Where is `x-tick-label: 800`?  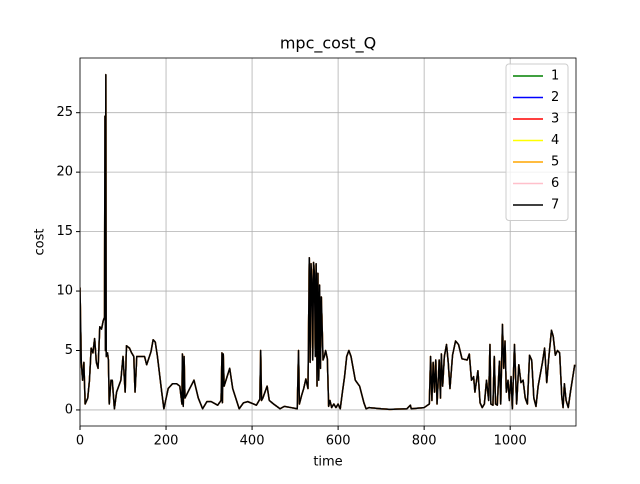
x-tick-label: 800 is located at coordinates (424, 441).